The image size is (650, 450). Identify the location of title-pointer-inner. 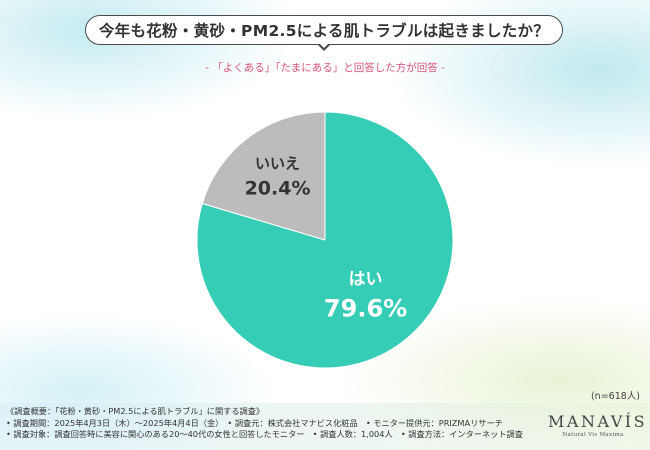
(324, 45).